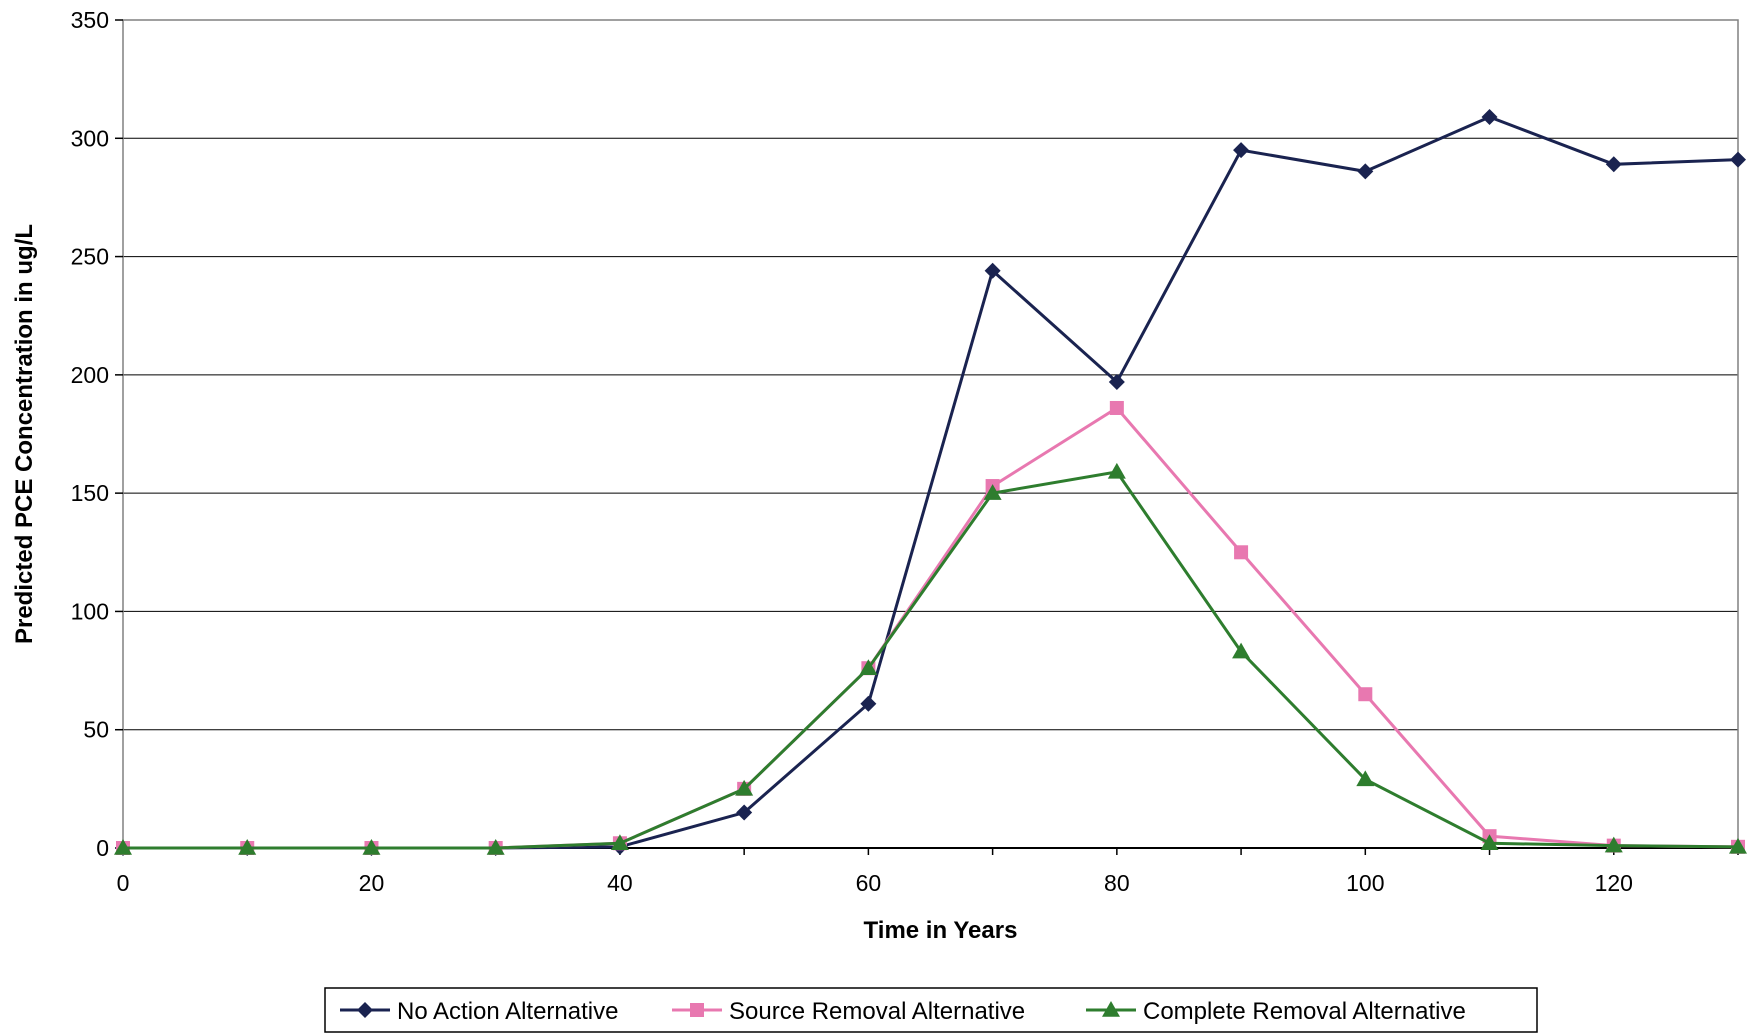 This screenshot has width=1755, height=1033. What do you see at coordinates (1117, 883) in the screenshot?
I see `x-tick-label: 80` at bounding box center [1117, 883].